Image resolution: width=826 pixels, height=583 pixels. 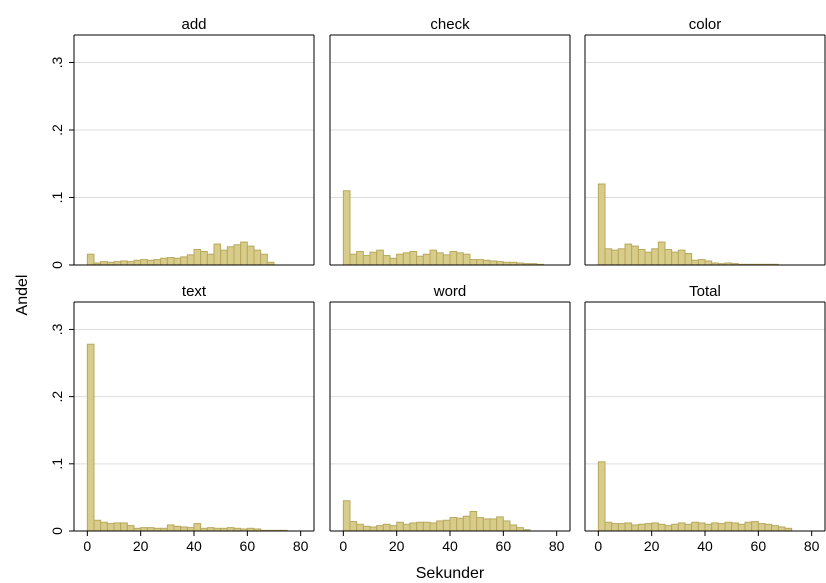 I want to click on panel-check: check, so click(x=450, y=140).